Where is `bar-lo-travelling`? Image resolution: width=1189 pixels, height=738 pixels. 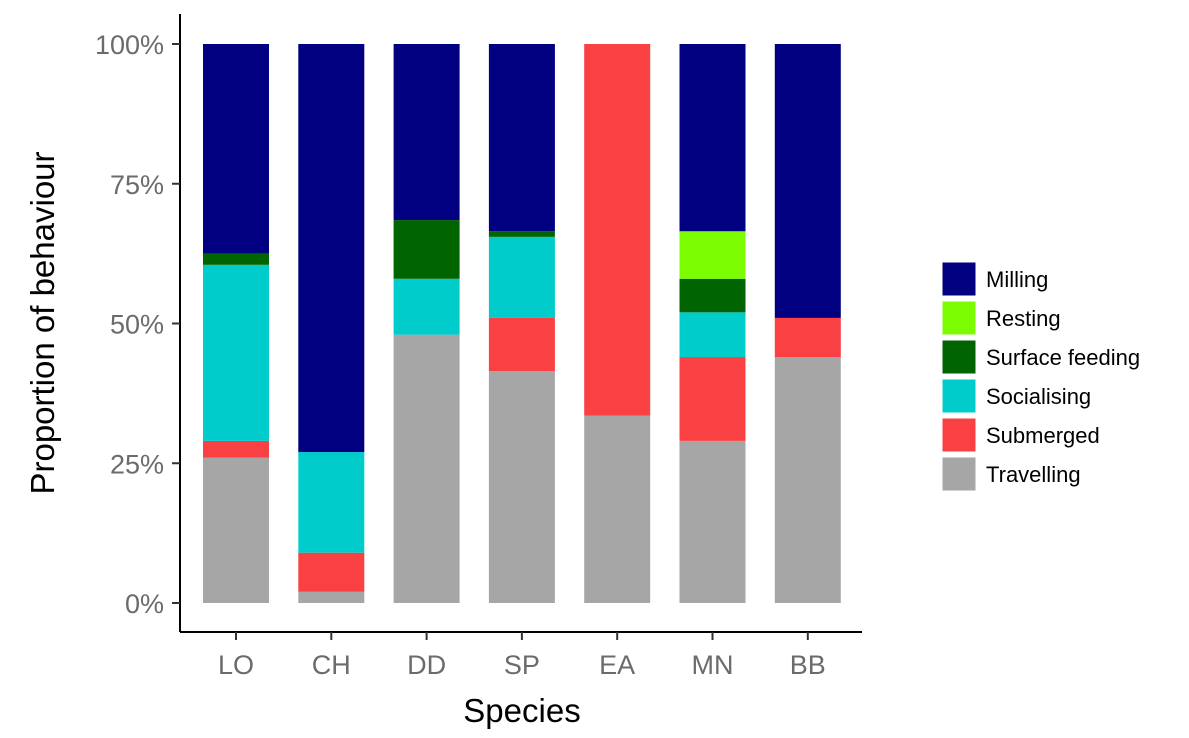 bar-lo-travelling is located at coordinates (236, 530).